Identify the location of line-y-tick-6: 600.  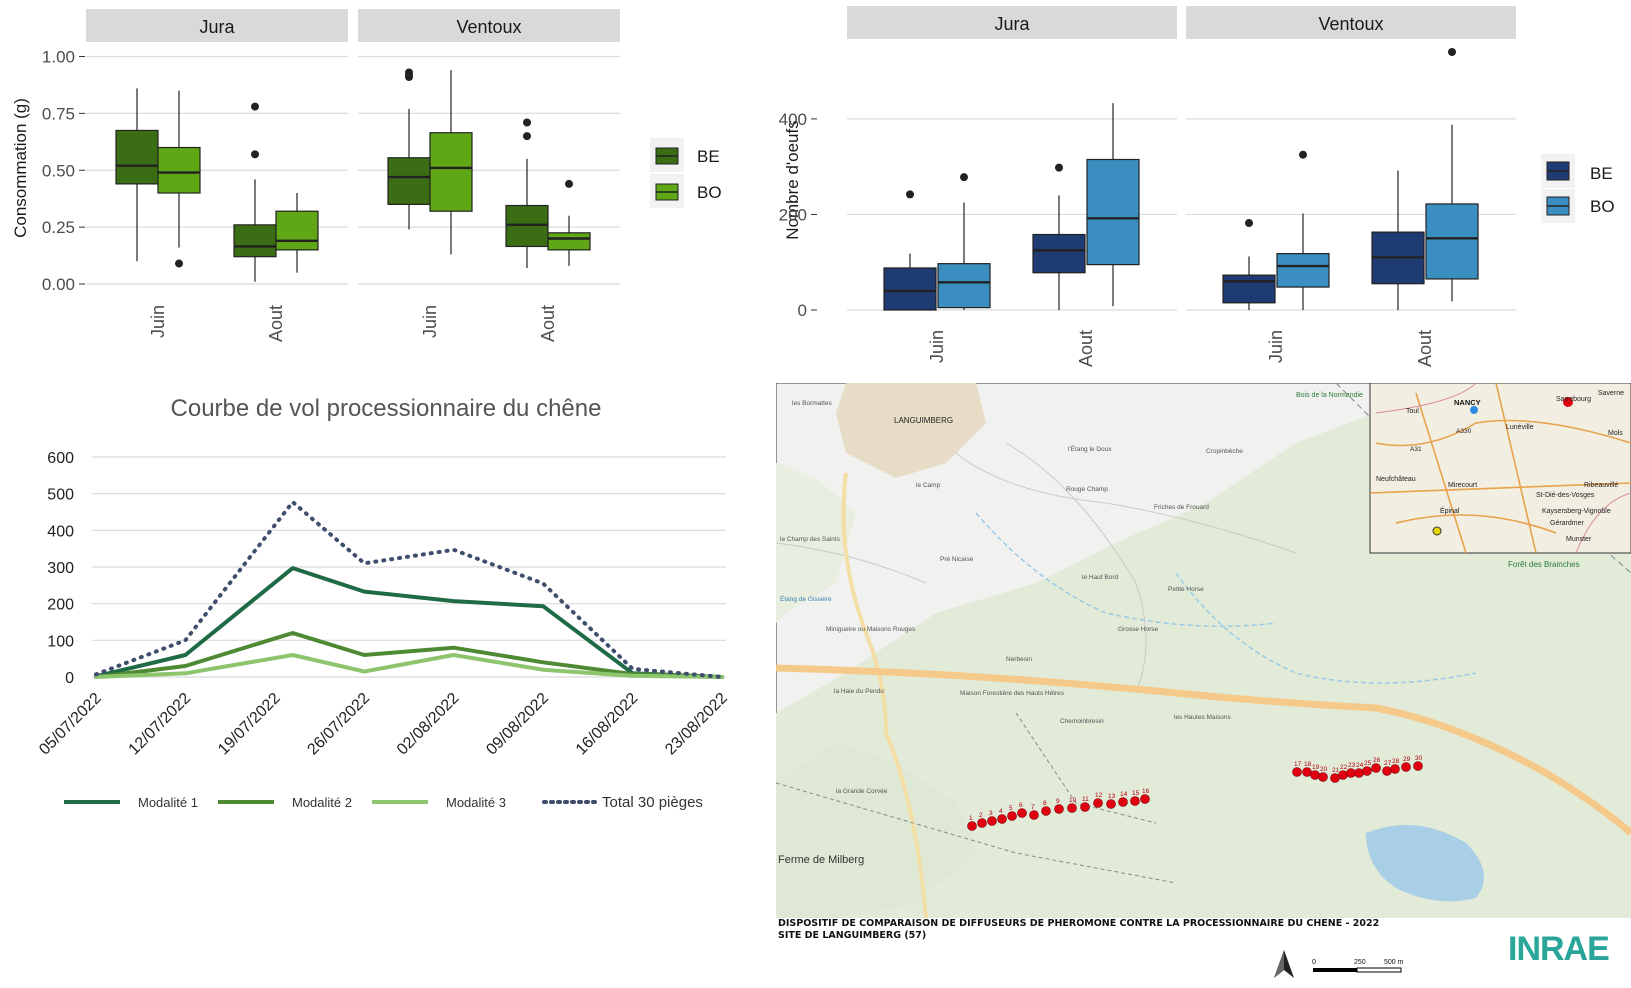
(60, 458).